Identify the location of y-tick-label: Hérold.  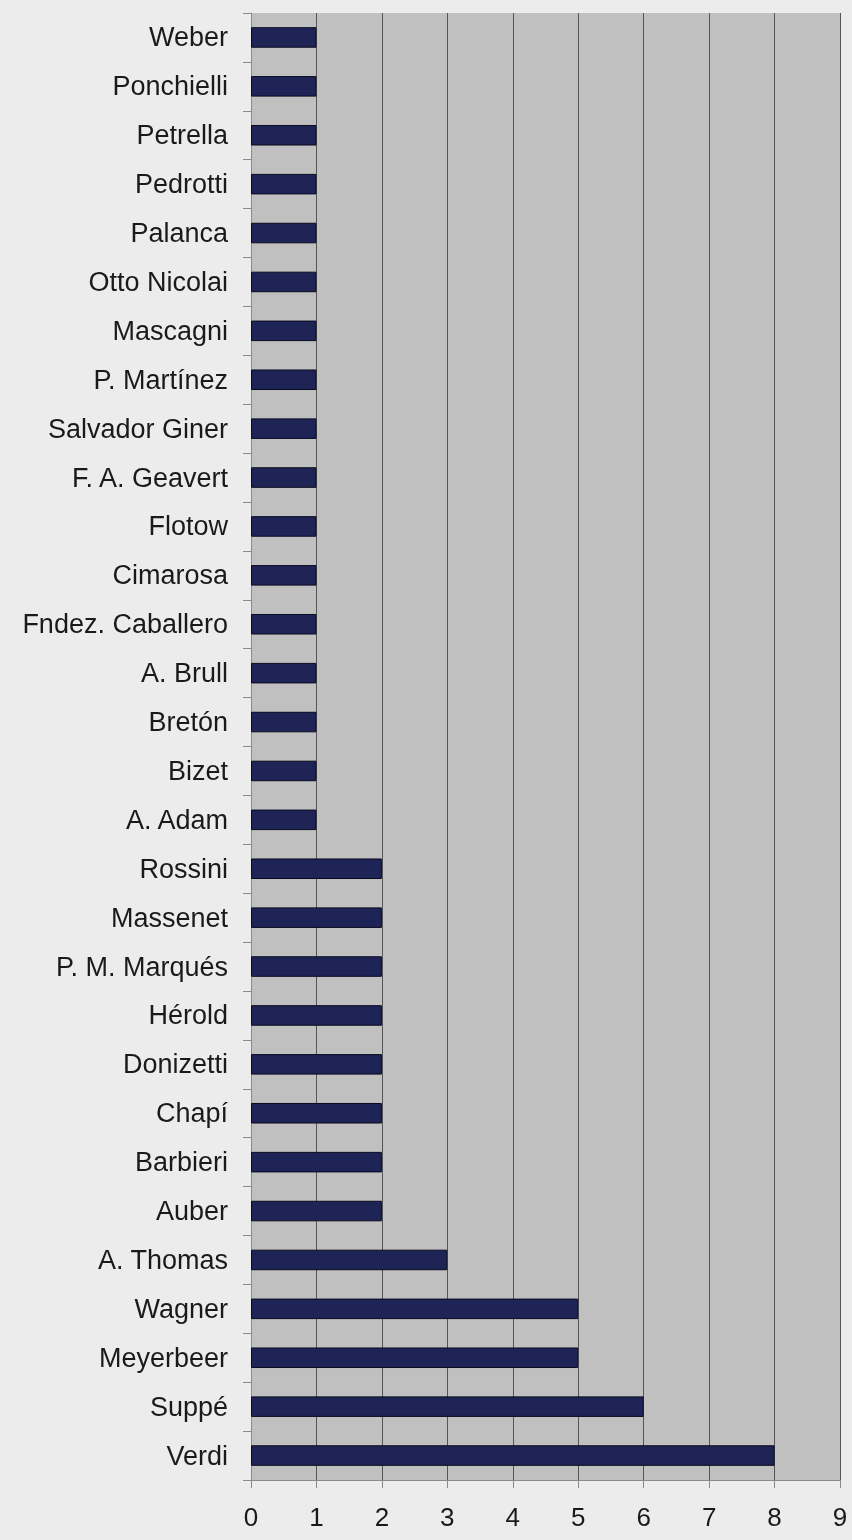
(188, 1015).